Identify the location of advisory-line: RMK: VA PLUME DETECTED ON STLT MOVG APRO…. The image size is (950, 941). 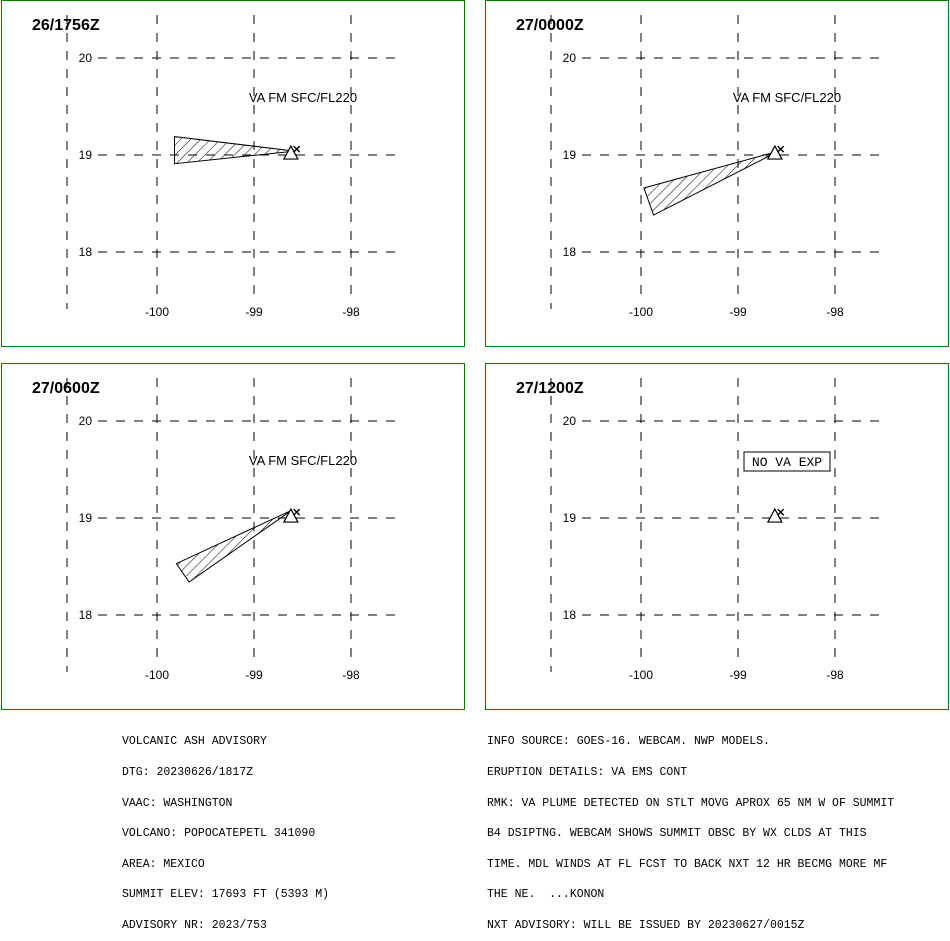
(691, 803).